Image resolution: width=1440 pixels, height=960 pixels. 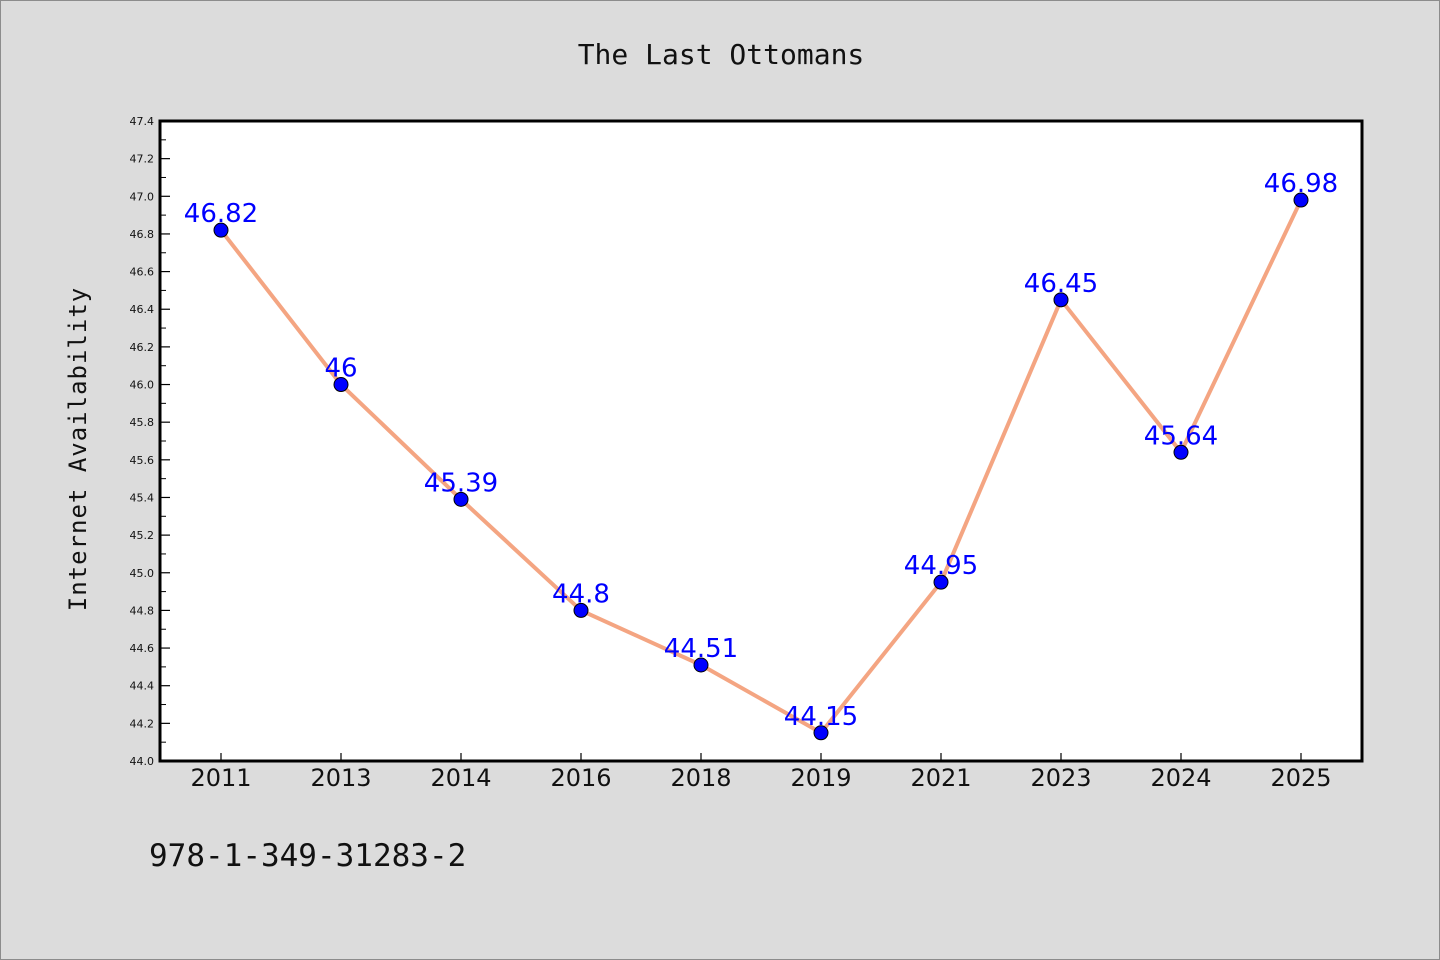 I want to click on chart-title: The Last Ottomans, so click(x=721, y=54).